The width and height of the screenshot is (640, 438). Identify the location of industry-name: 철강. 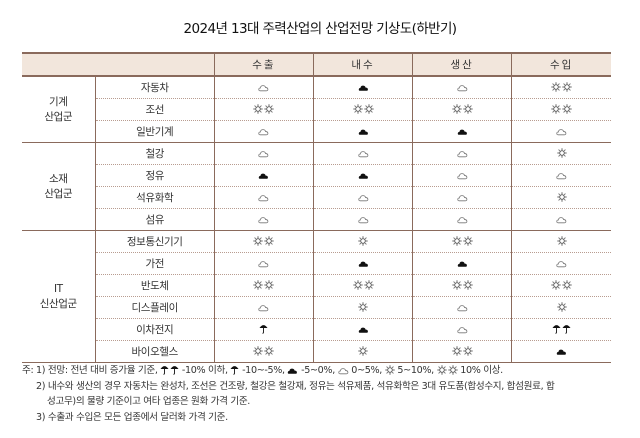
(154, 153).